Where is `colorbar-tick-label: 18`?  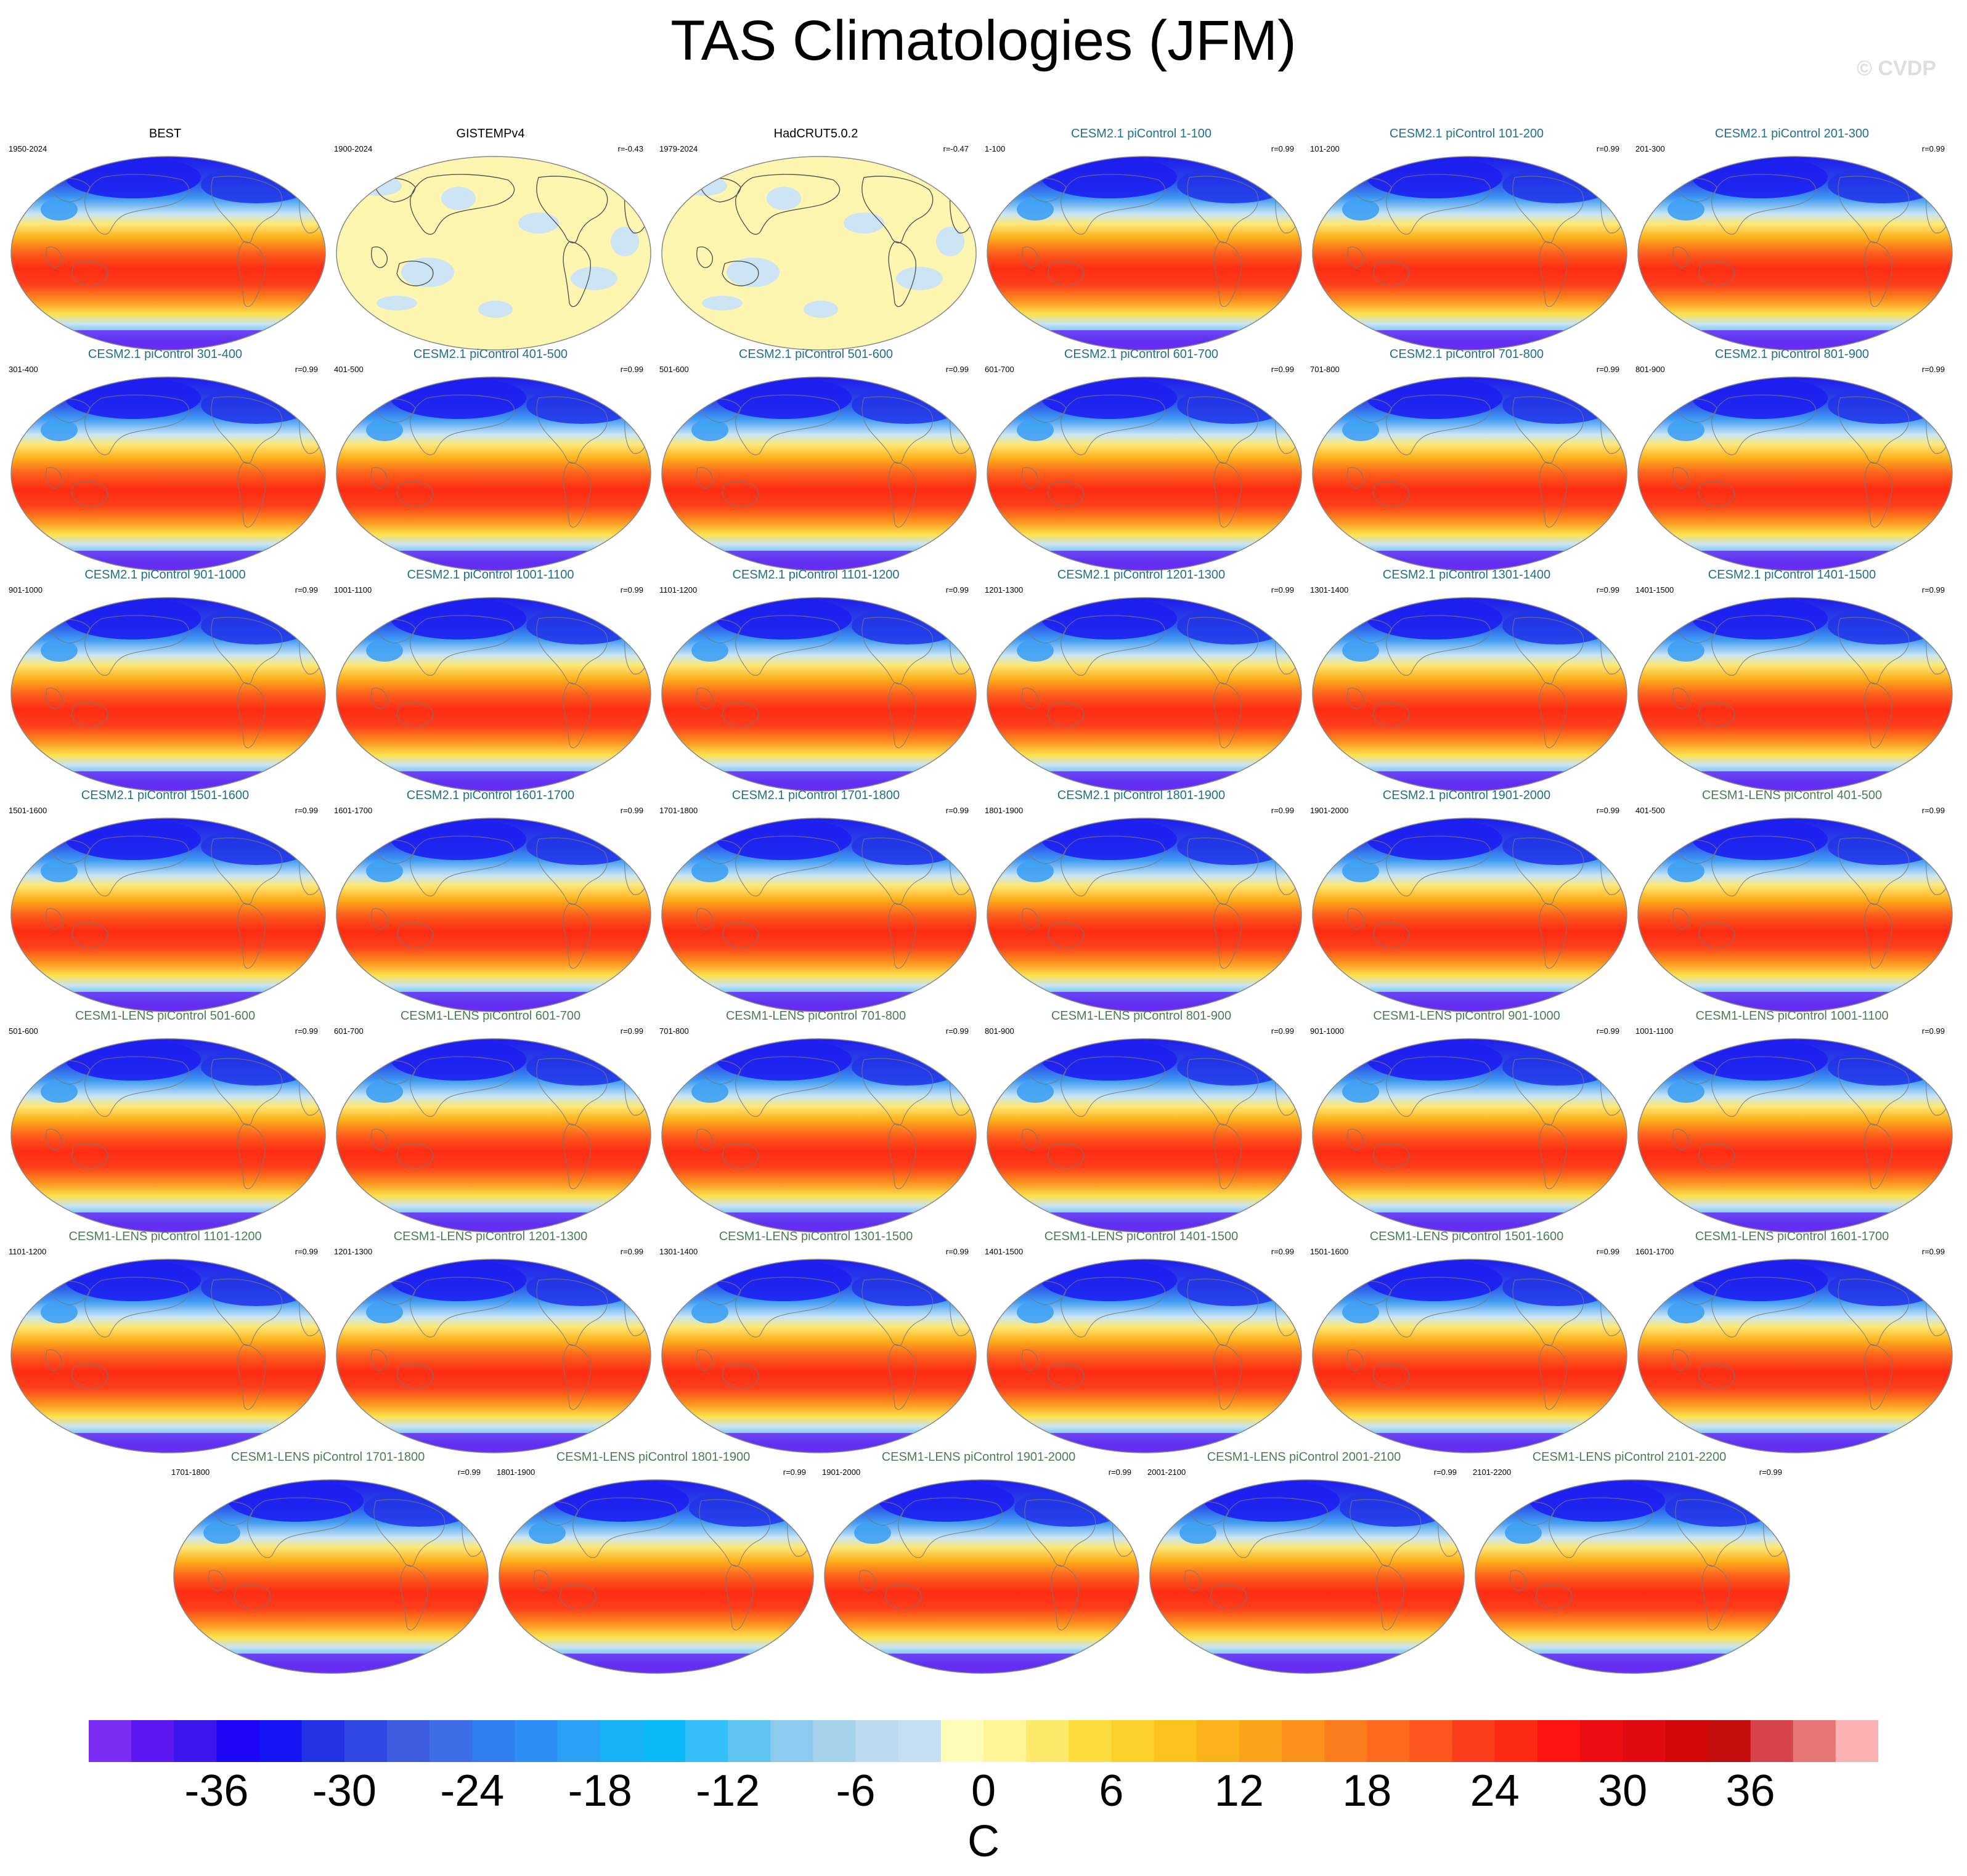
colorbar-tick-label: 18 is located at coordinates (1367, 1791).